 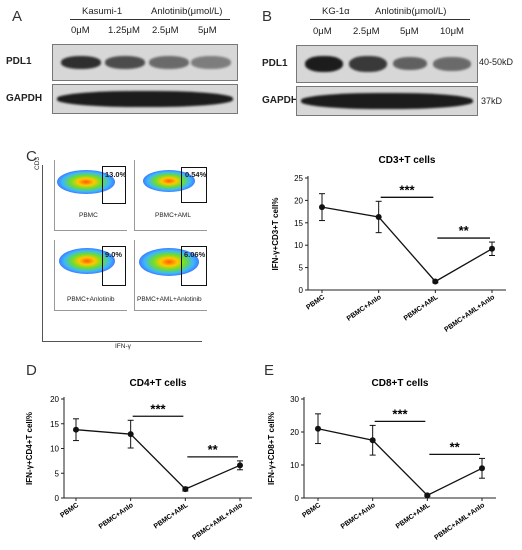 What do you see at coordinates (37, 163) in the screenshot?
I see `facs-y-axis-label: CD3` at bounding box center [37, 163].